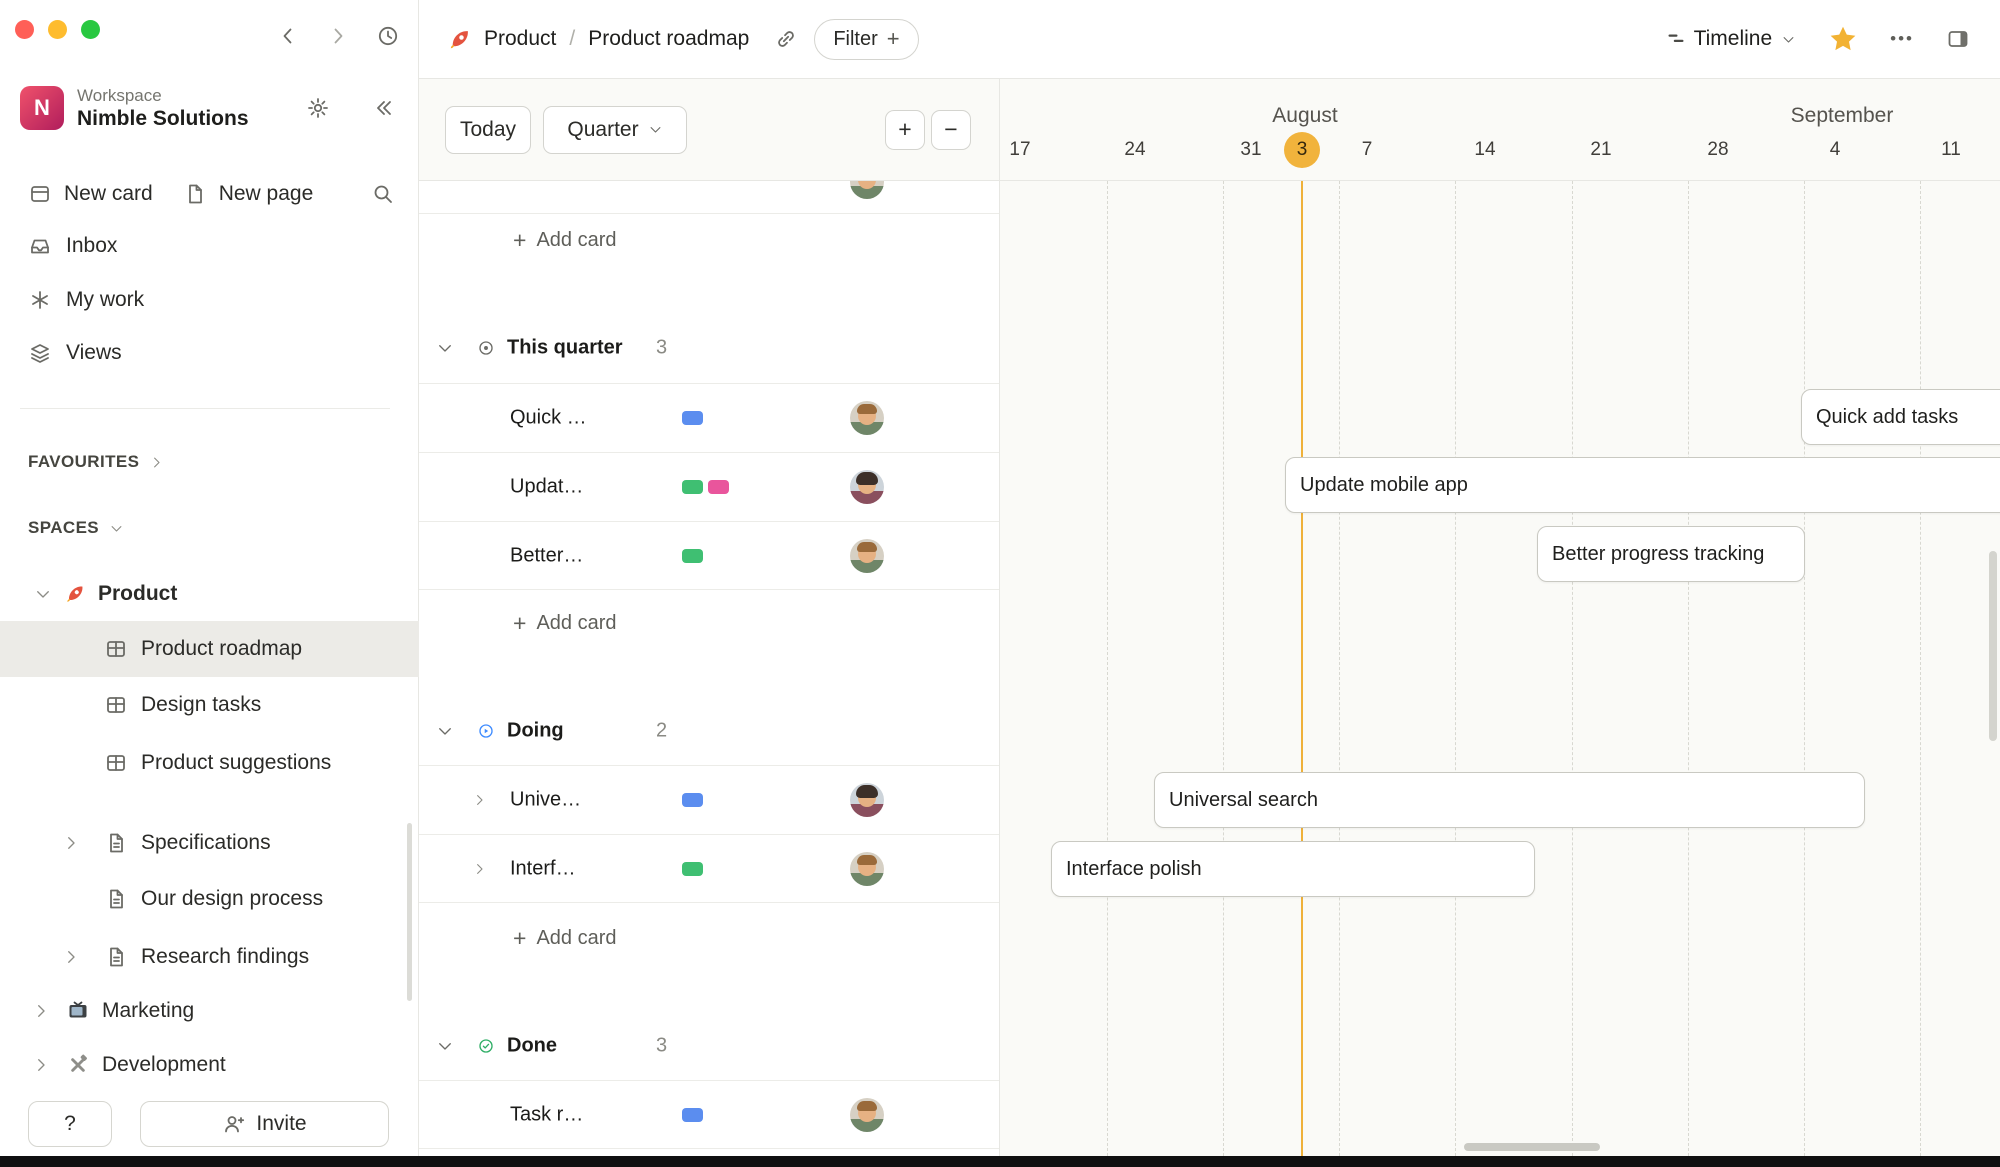  Describe the element at coordinates (338, 36) in the screenshot. I see `forward-icon` at that location.